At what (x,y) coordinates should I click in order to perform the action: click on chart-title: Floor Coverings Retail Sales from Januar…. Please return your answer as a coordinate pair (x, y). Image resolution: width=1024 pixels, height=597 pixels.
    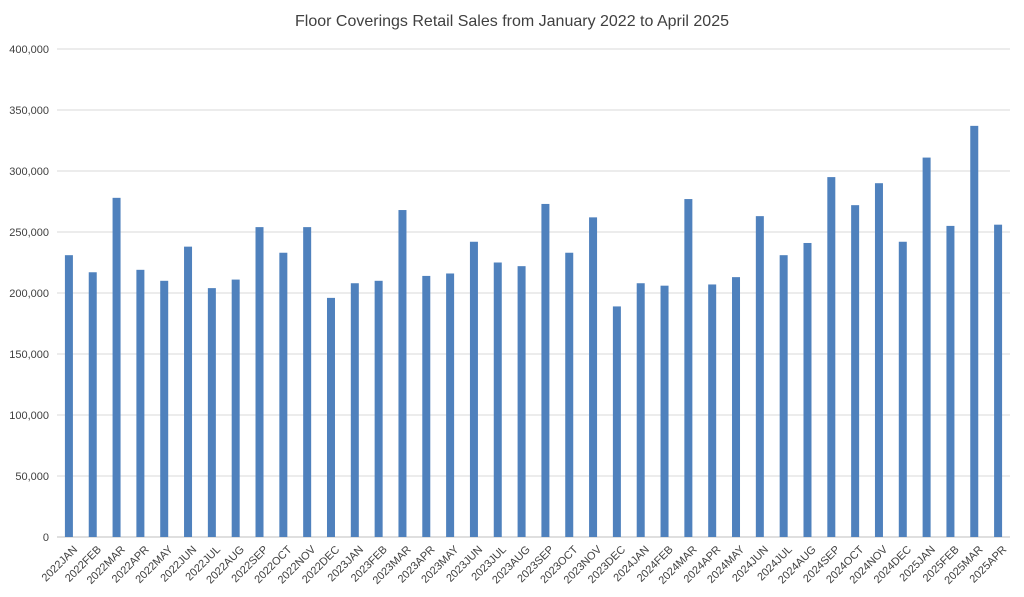
    Looking at the image, I should click on (512, 21).